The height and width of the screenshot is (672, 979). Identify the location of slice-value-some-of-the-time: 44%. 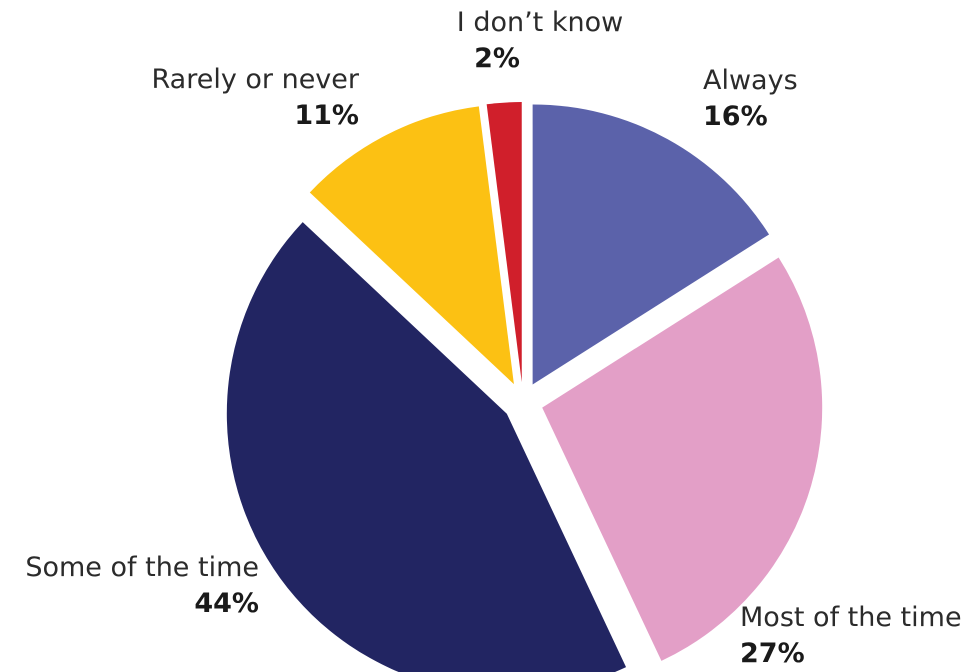
(226, 603).